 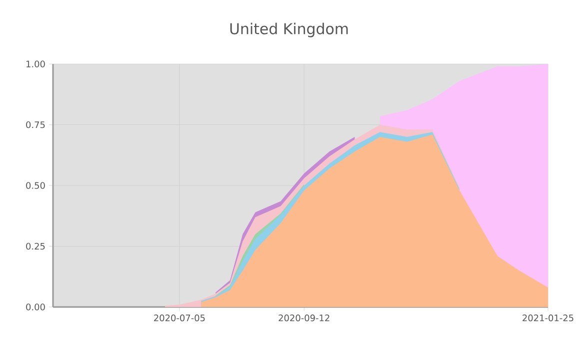 What do you see at coordinates (35, 307) in the screenshot?
I see `y-tick-label: 0.00` at bounding box center [35, 307].